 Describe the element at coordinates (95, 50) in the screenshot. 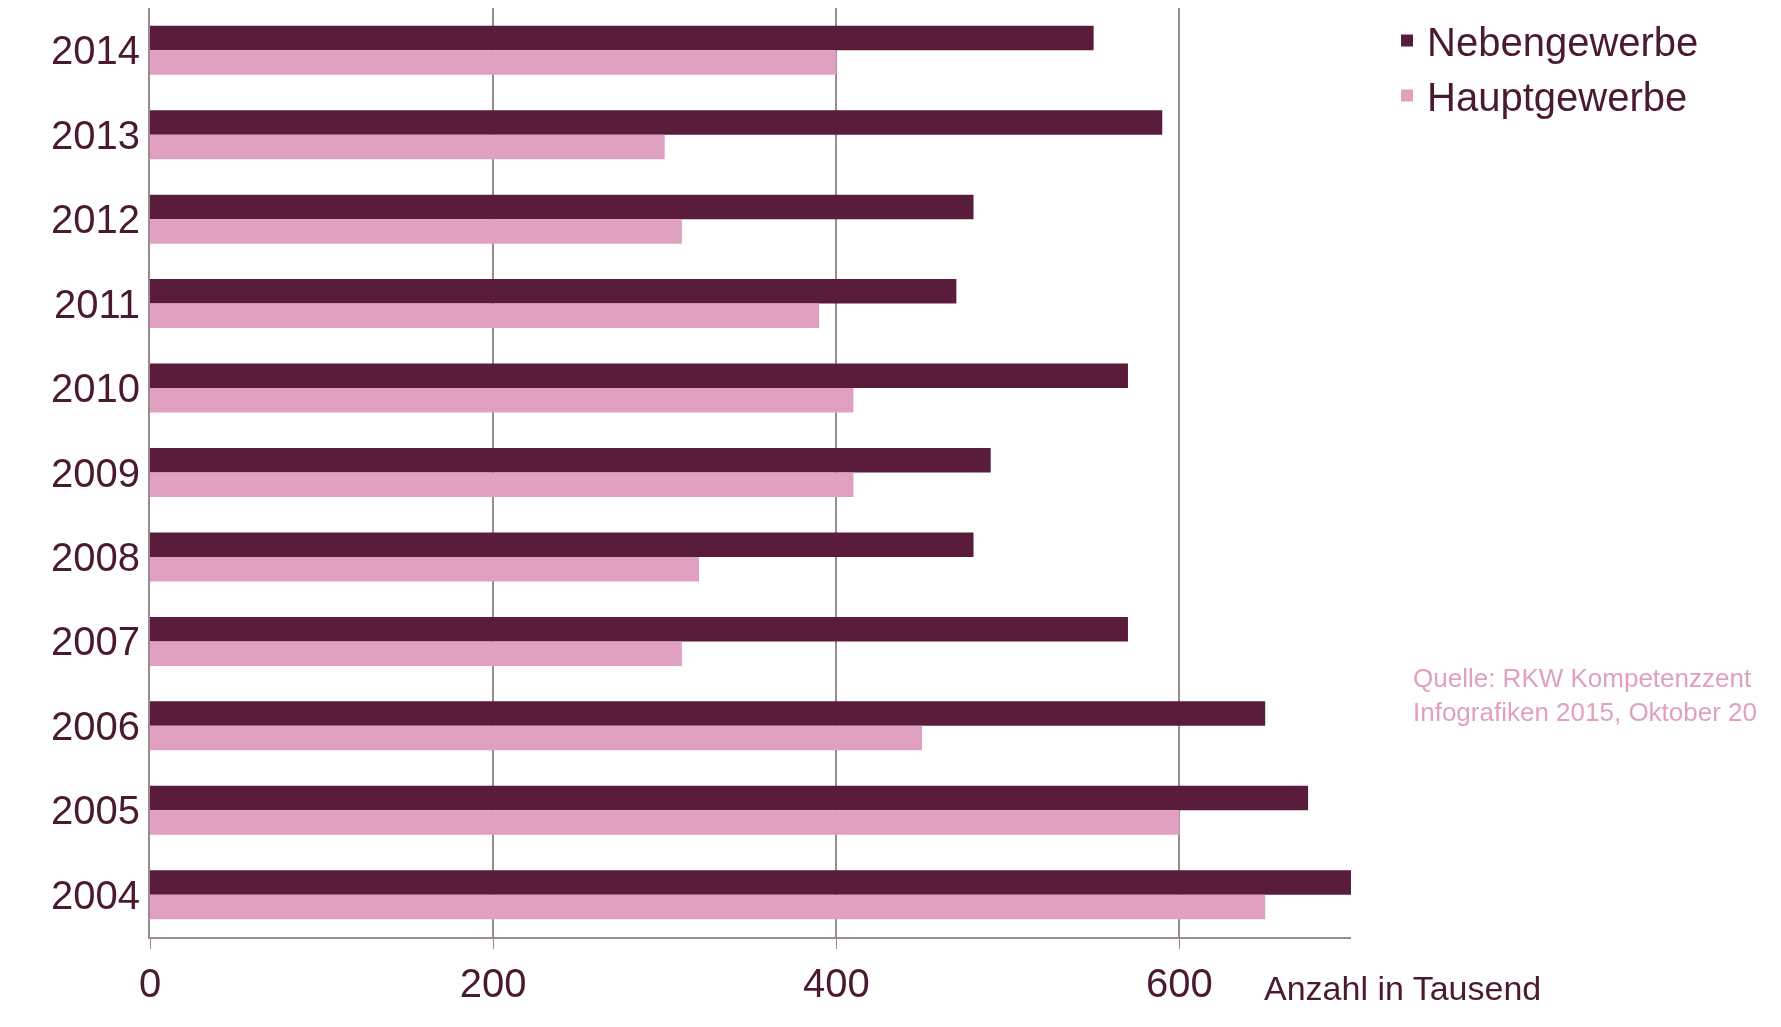

I see `y-tick-label: 2014` at that location.